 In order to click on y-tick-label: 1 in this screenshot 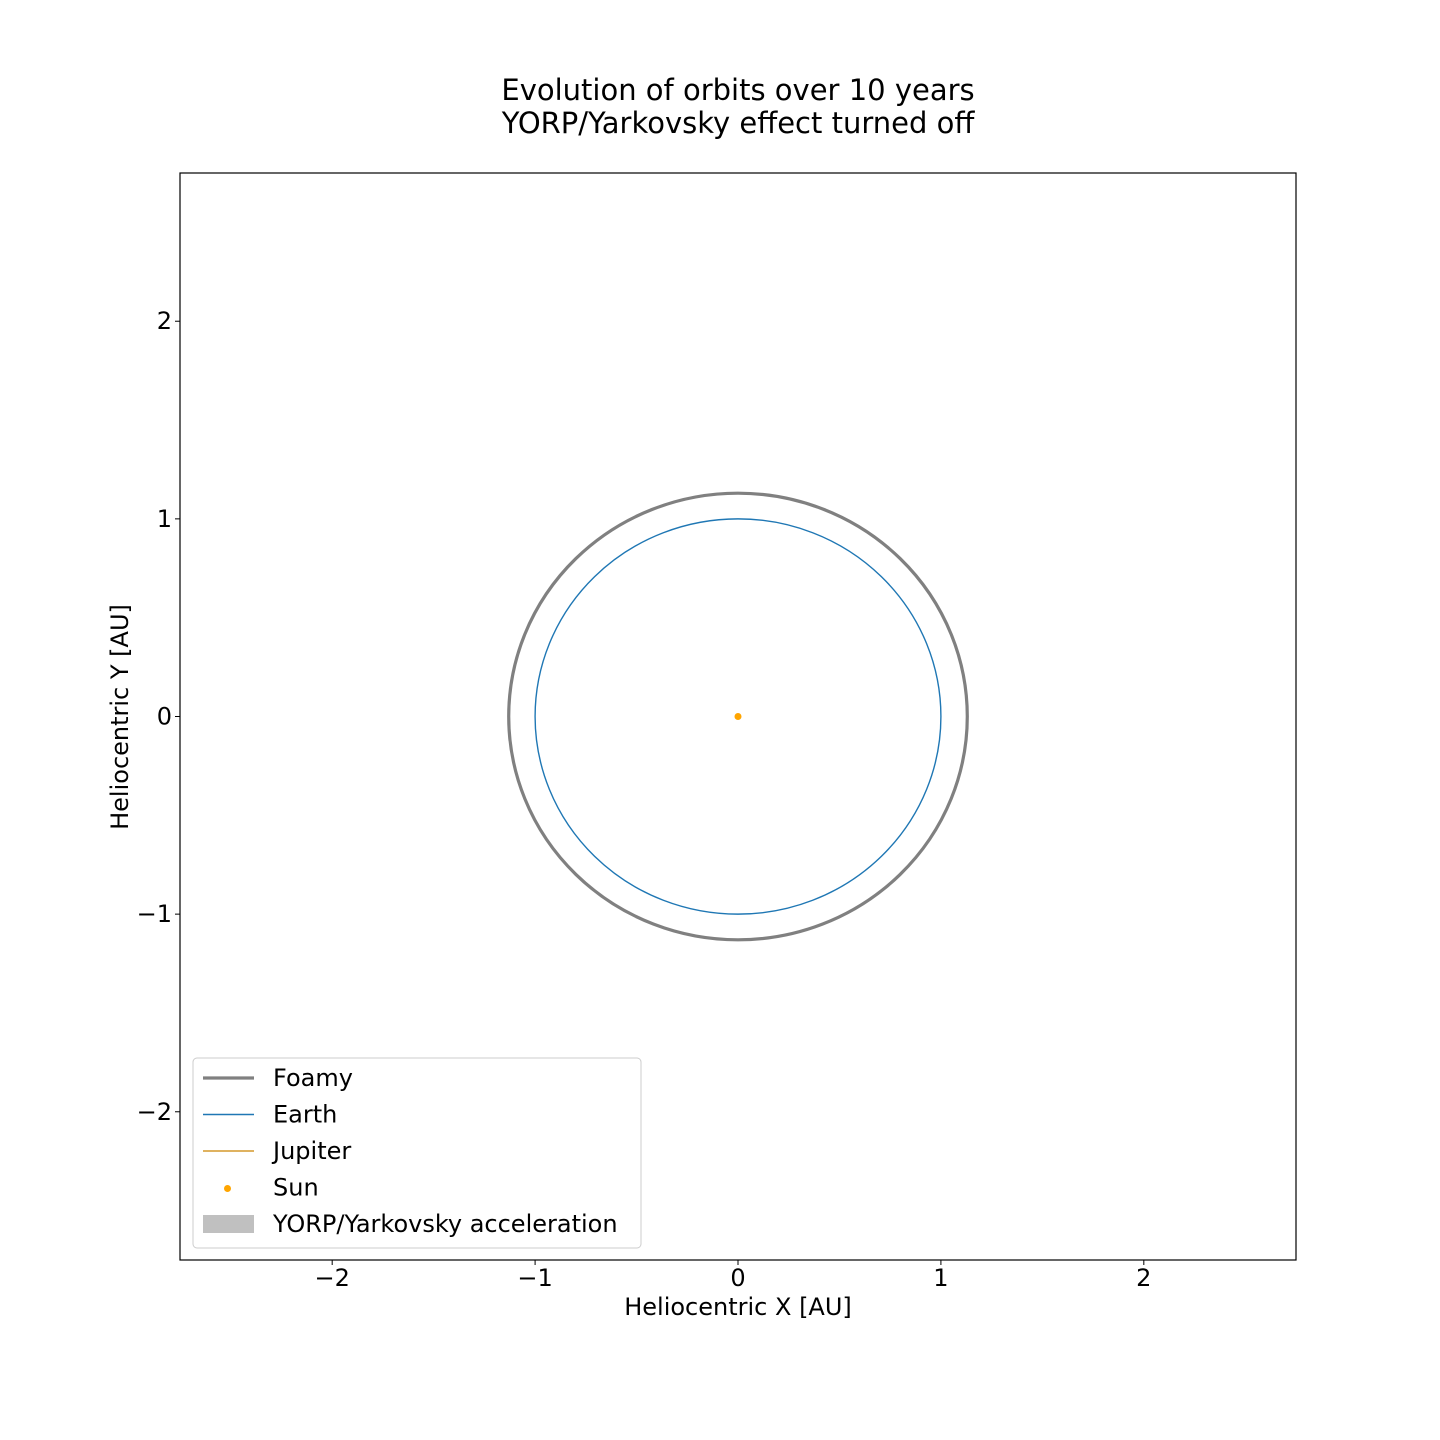, I will do `click(164, 519)`.